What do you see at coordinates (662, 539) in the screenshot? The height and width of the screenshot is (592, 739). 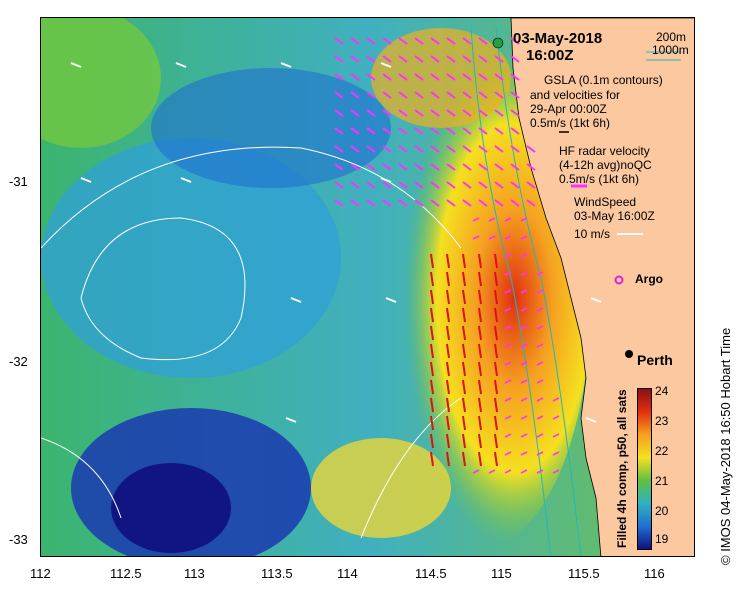 I see `colorbar-tick: 19` at bounding box center [662, 539].